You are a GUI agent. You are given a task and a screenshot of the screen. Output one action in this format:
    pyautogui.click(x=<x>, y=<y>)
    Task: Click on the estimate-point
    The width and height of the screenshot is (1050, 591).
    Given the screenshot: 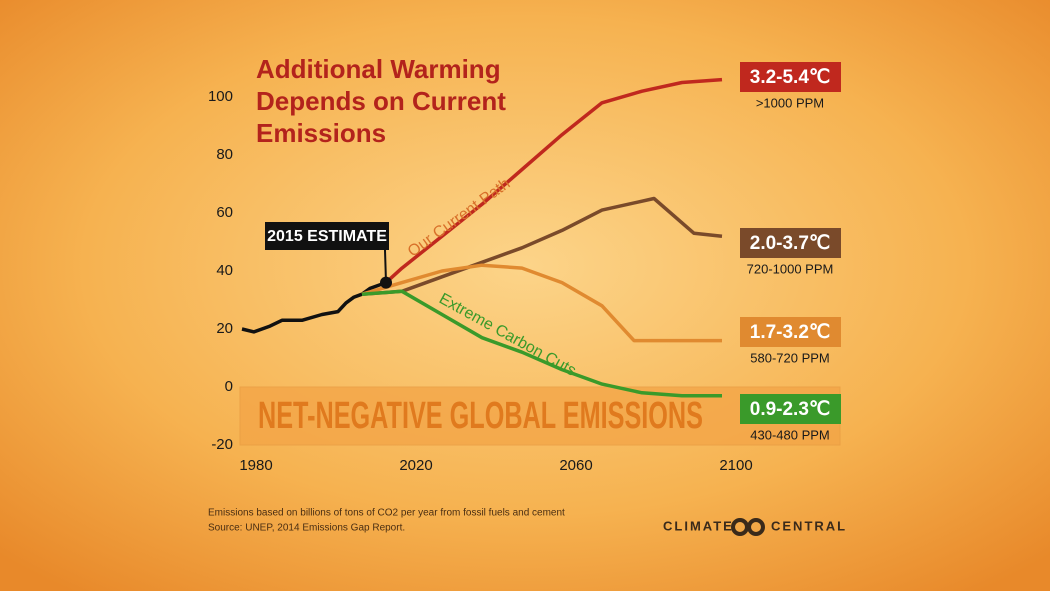 What is the action you would take?
    pyautogui.click(x=386, y=282)
    